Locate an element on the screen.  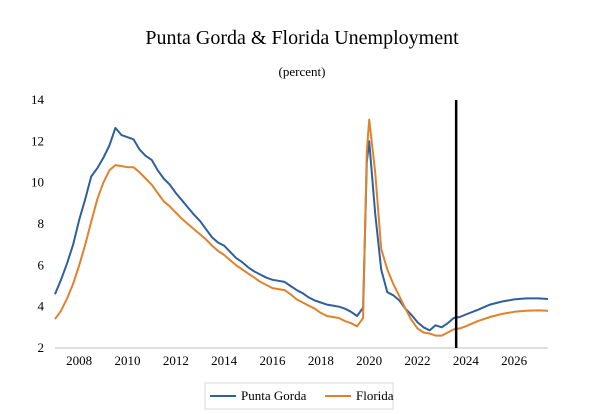
legend: Punta Gorda Florida is located at coordinates (299, 396).